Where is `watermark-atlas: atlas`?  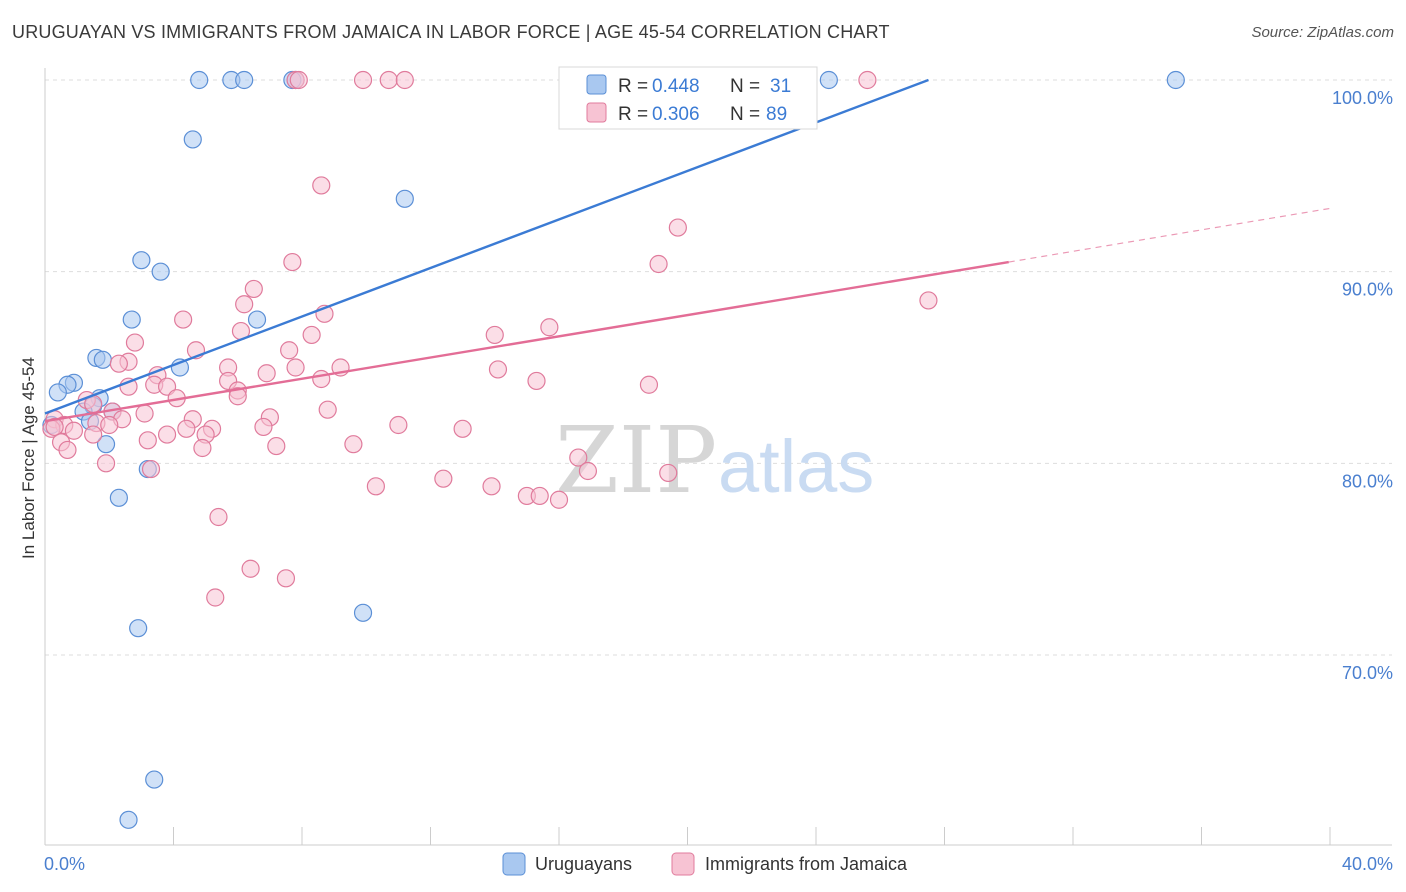
watermark-atlas: atlas is located at coordinates (796, 466).